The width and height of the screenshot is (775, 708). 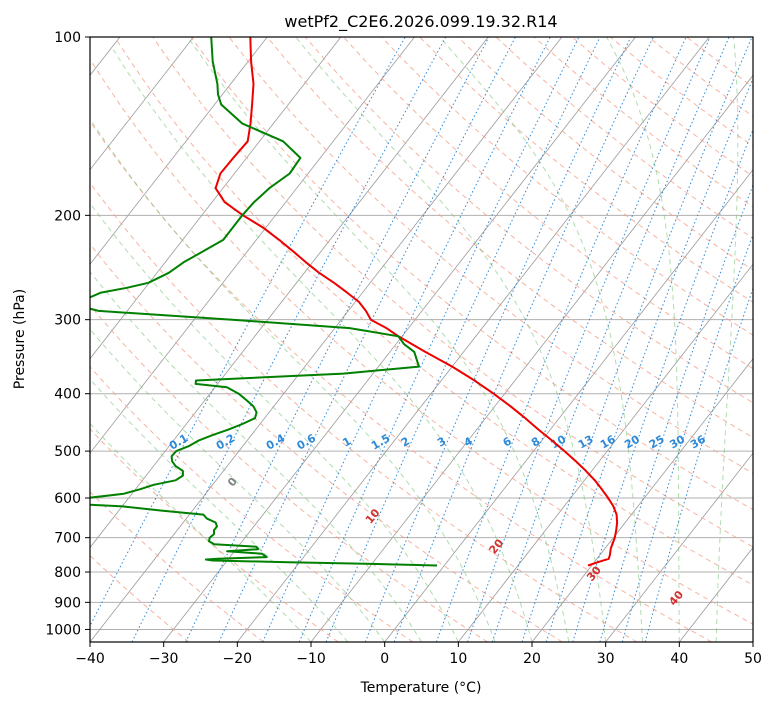 What do you see at coordinates (380, 442) in the screenshot?
I see `mixing-ratio-label: 1.5` at bounding box center [380, 442].